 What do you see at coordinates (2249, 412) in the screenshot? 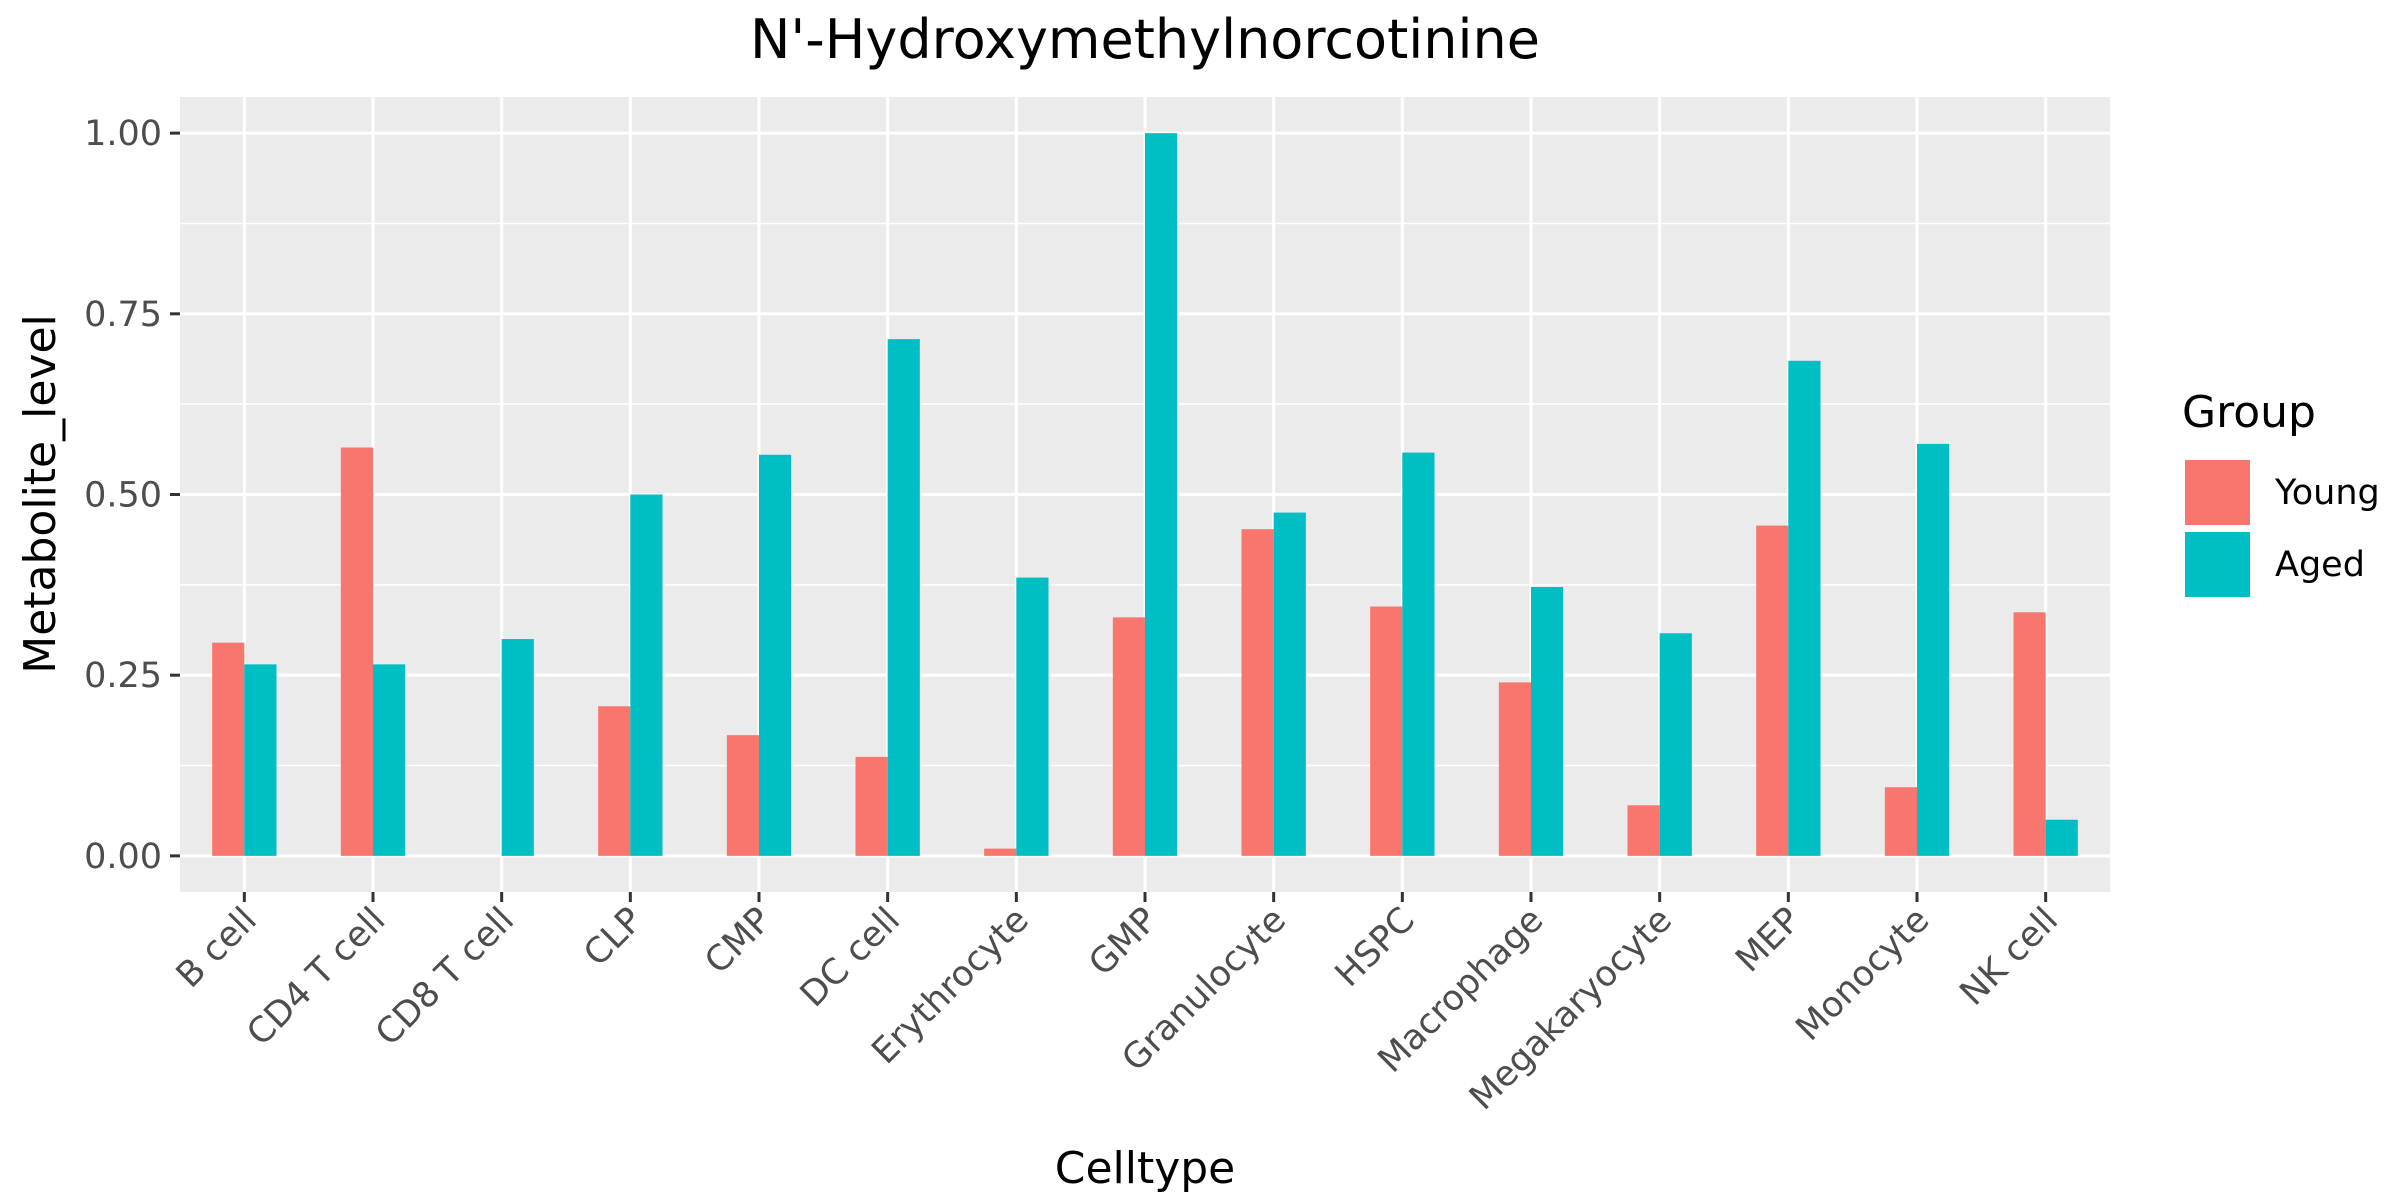
I see `legend-title: Group` at bounding box center [2249, 412].